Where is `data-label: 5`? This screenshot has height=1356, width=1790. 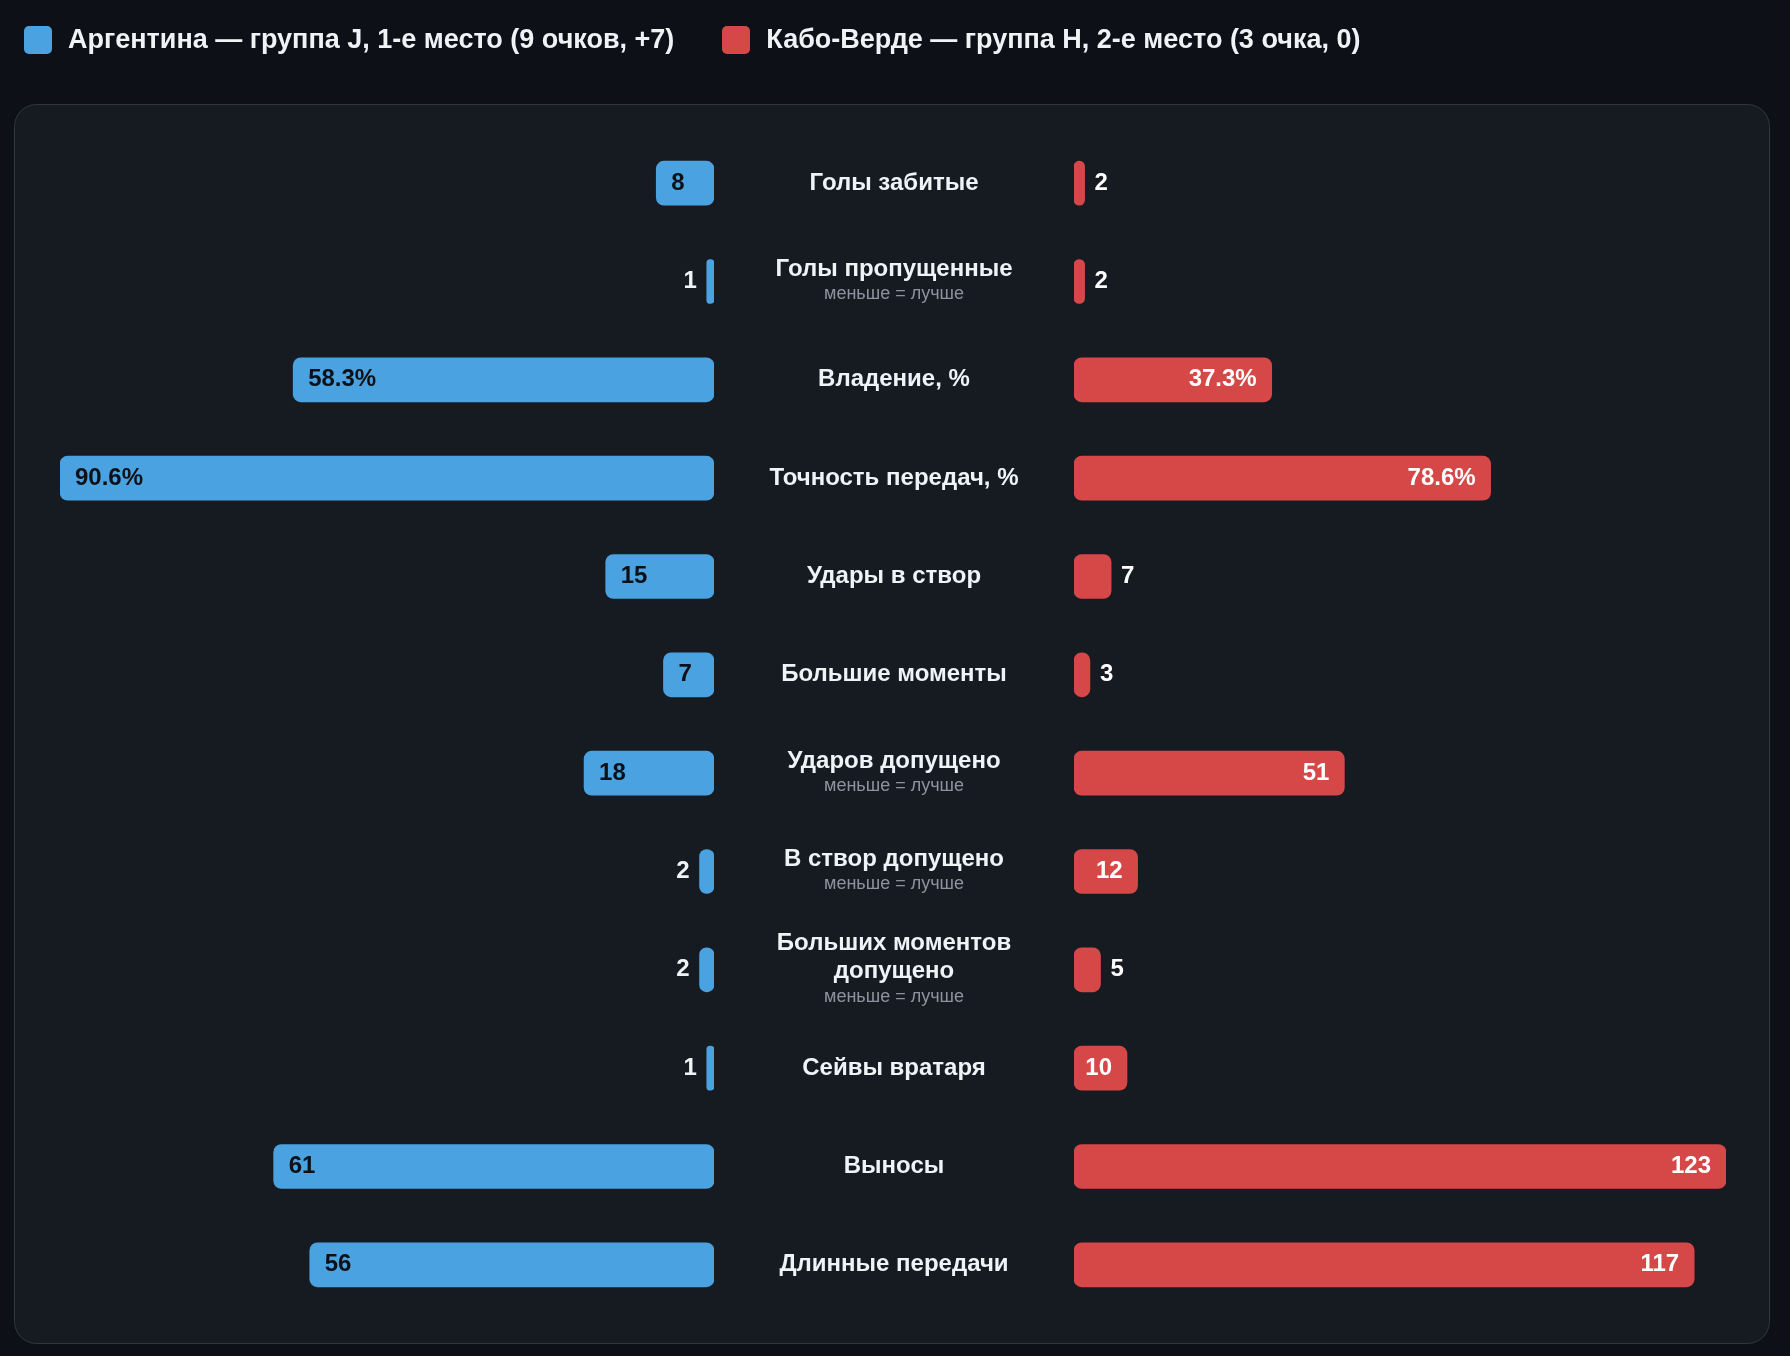
data-label: 5 is located at coordinates (1117, 968).